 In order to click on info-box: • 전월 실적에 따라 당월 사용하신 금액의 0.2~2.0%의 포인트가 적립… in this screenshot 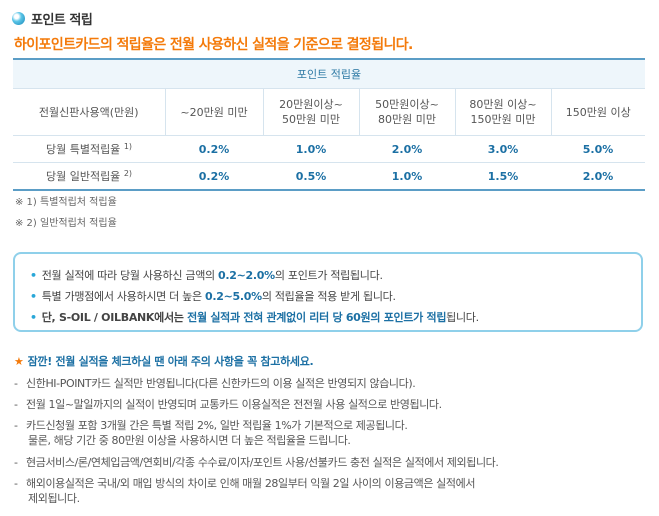, I will do `click(328, 292)`.